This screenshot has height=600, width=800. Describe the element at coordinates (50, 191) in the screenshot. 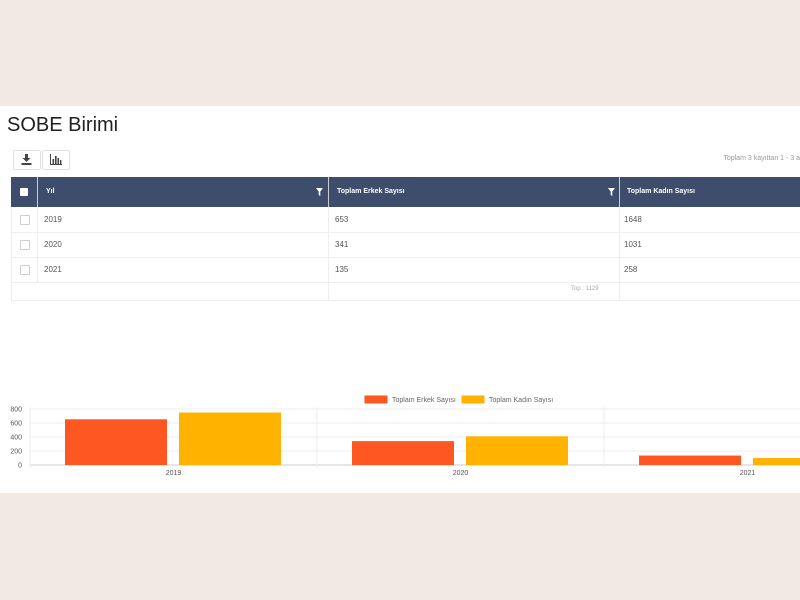

I see `header-year: Yıl` at that location.